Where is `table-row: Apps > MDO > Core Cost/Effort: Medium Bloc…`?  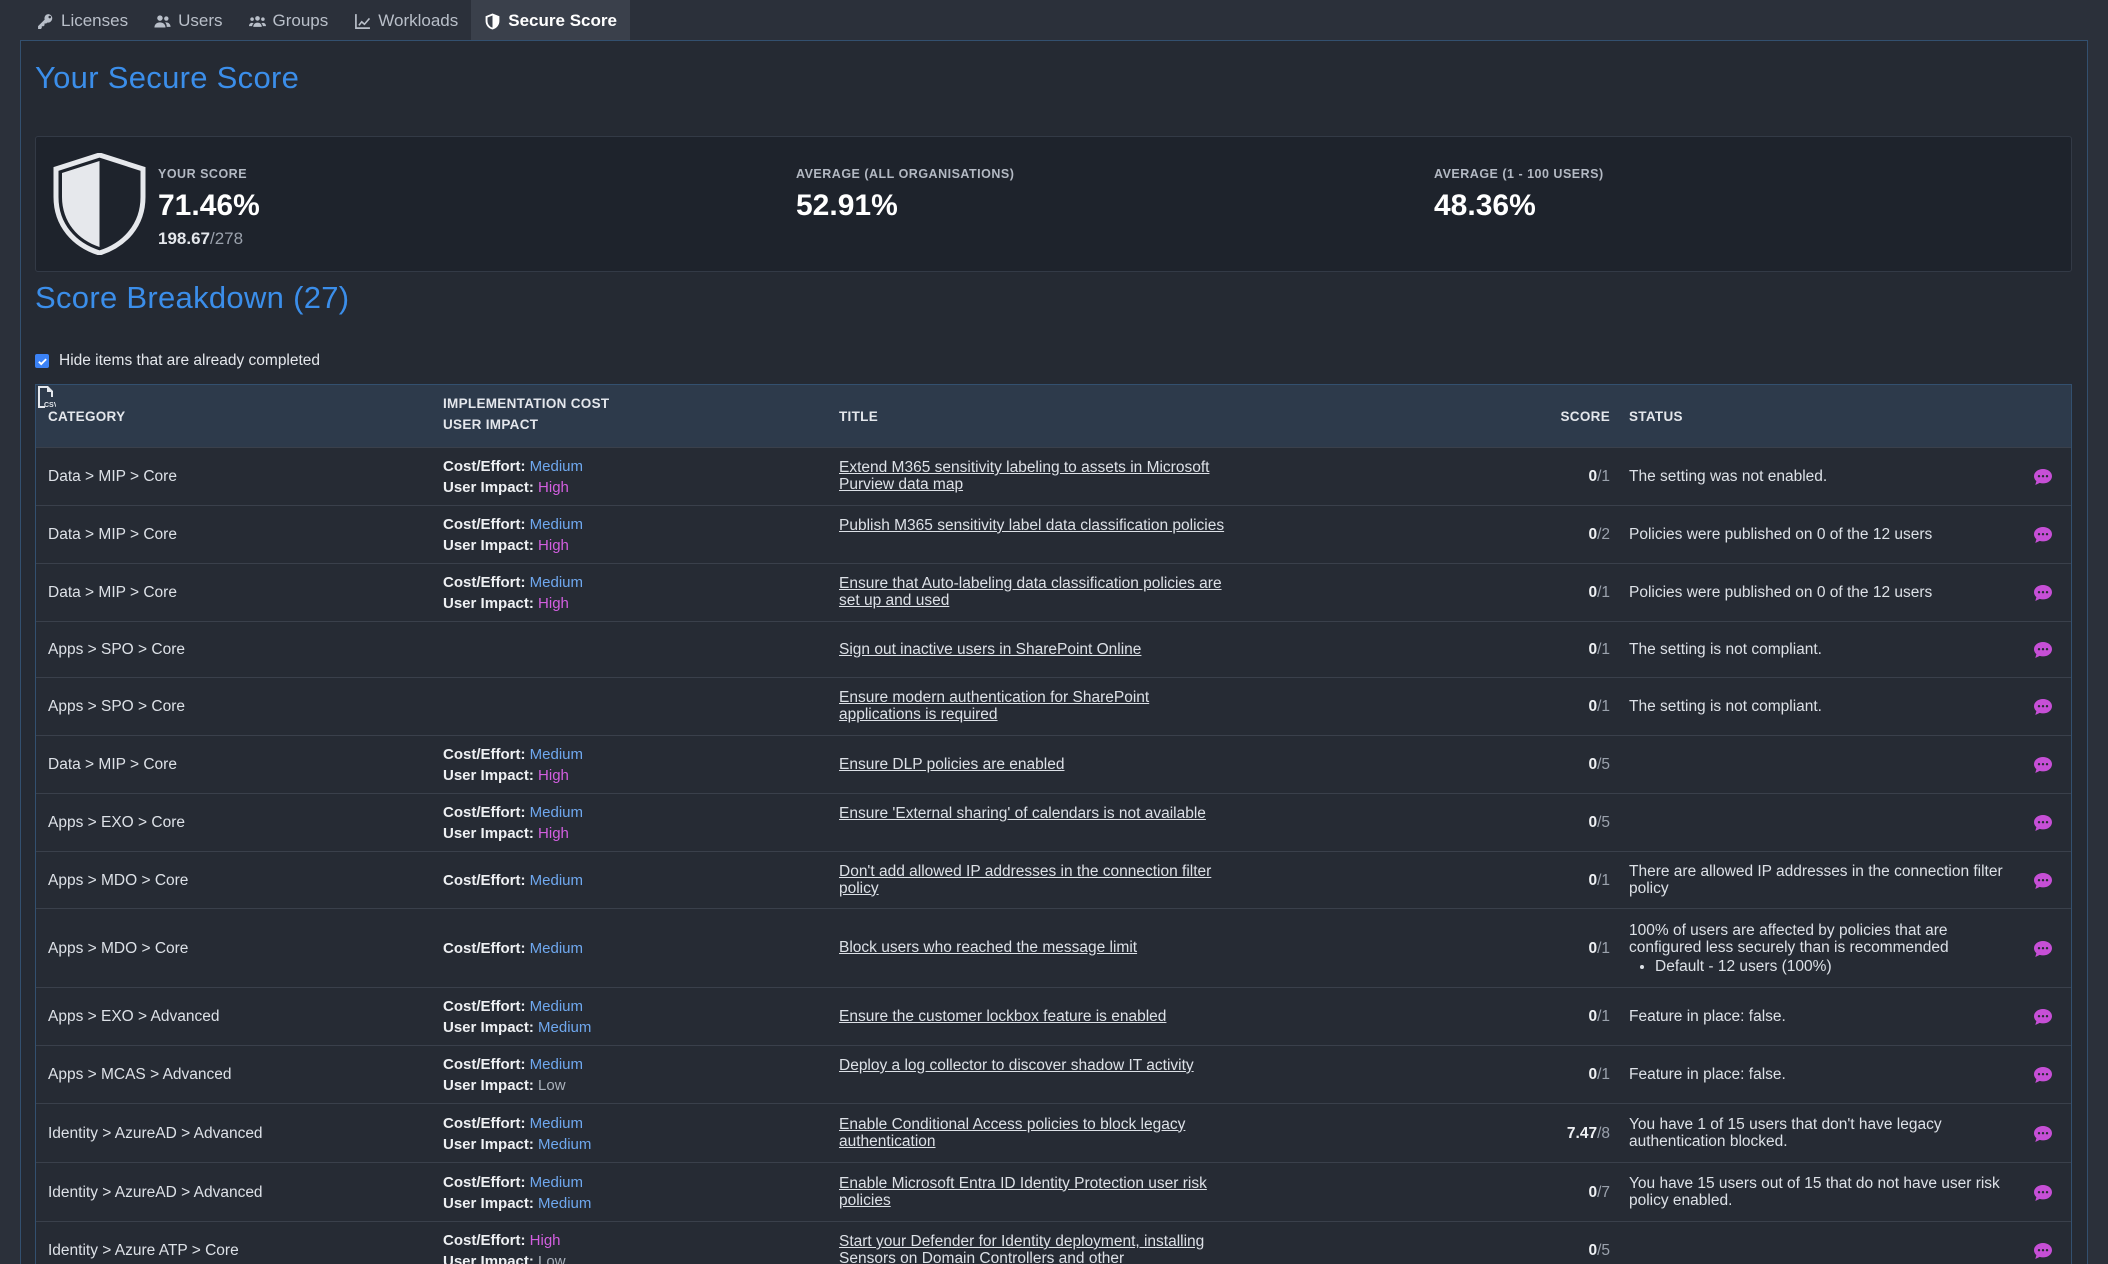
table-row: Apps > MDO > Core Cost/Effort: Medium Bloc… is located at coordinates (1053, 947).